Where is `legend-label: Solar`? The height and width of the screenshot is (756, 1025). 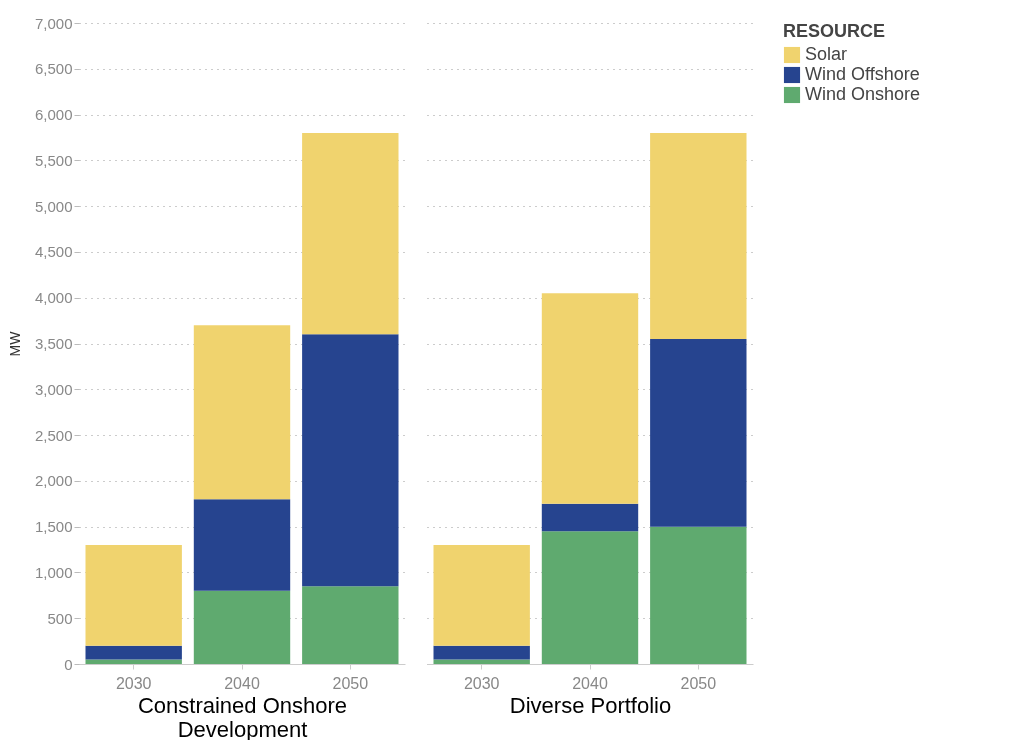 legend-label: Solar is located at coordinates (826, 54).